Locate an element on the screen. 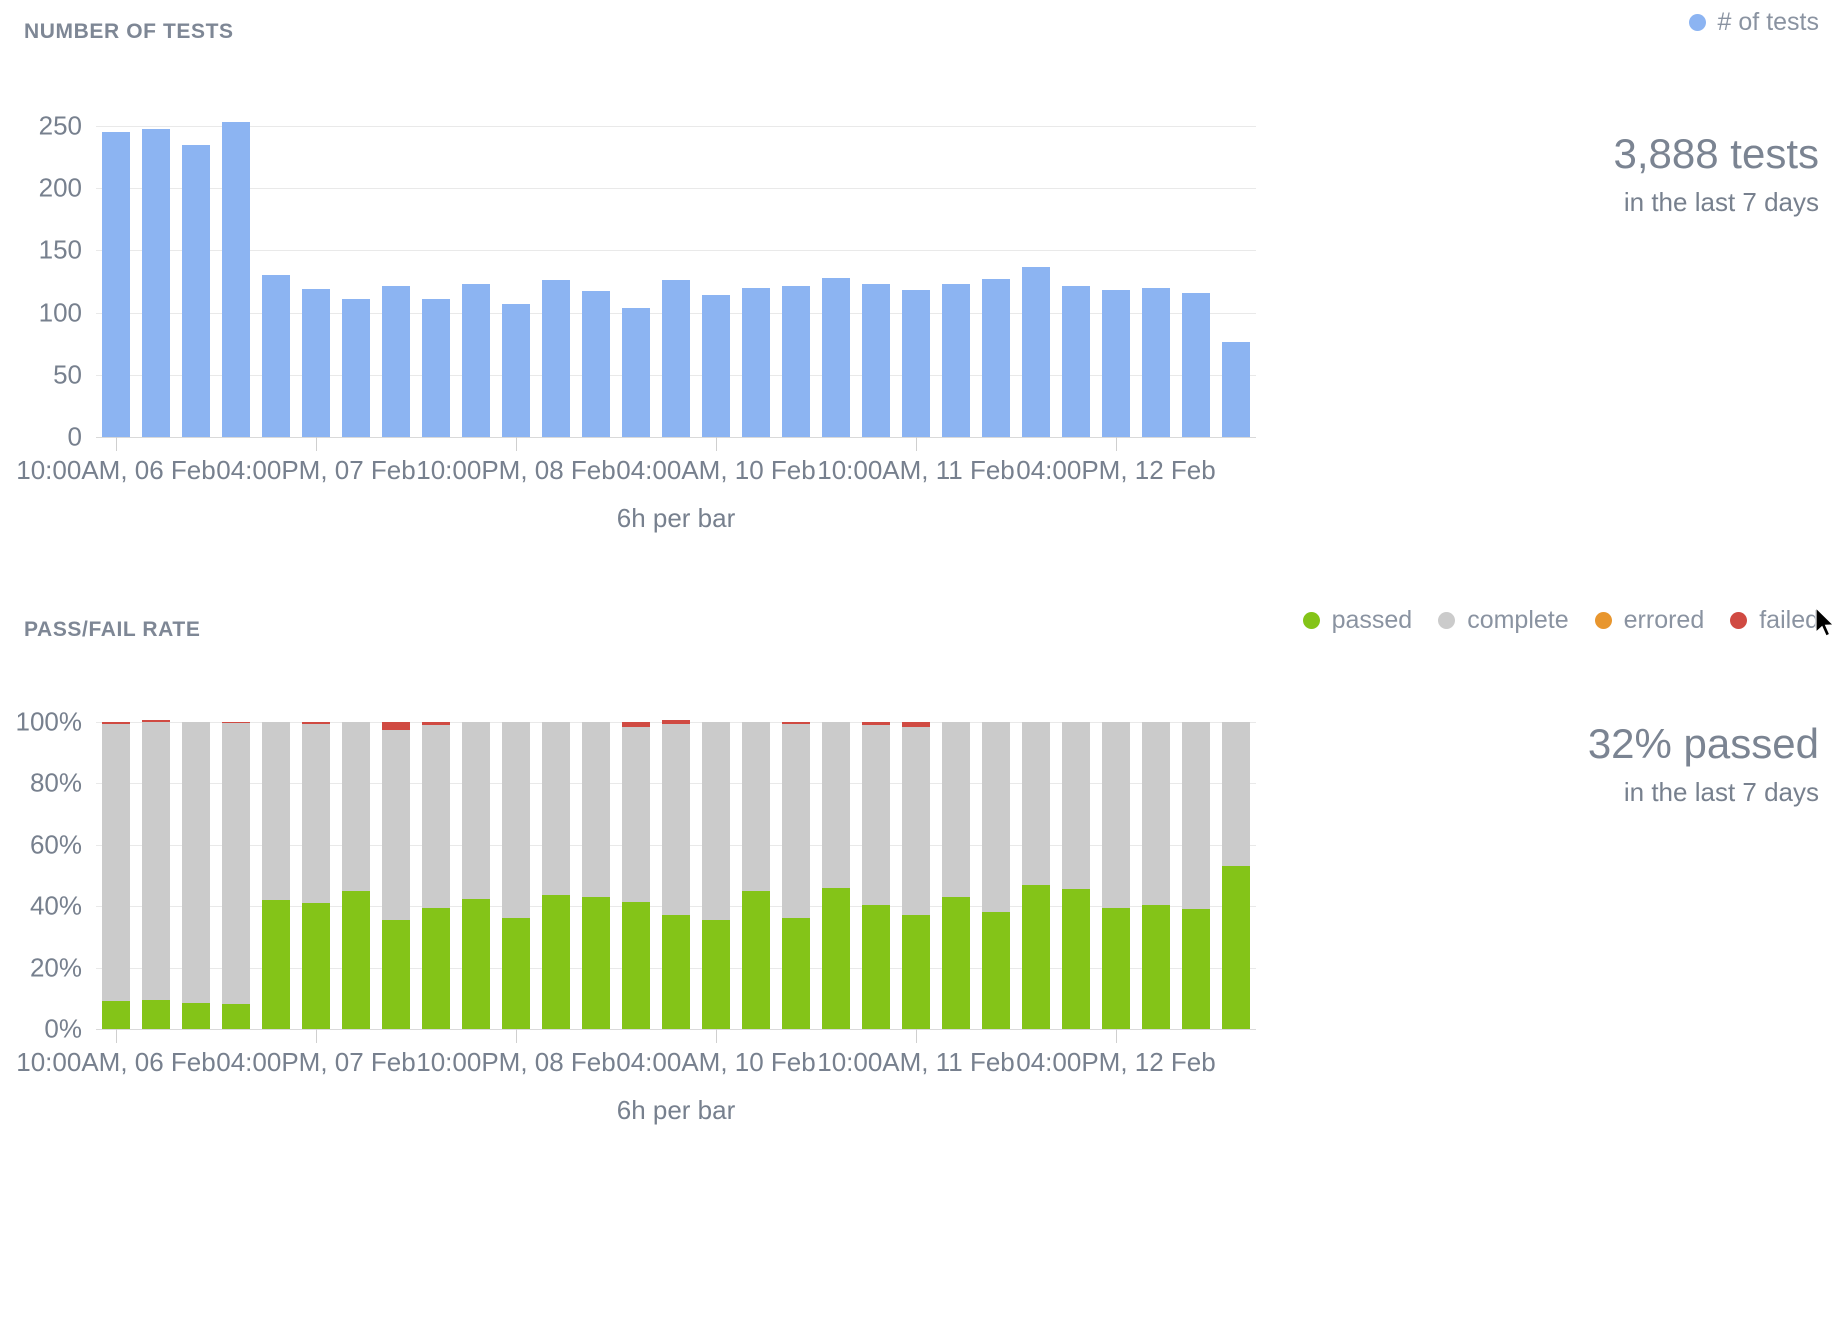  legend-item-failed: failed is located at coordinates (1774, 620).